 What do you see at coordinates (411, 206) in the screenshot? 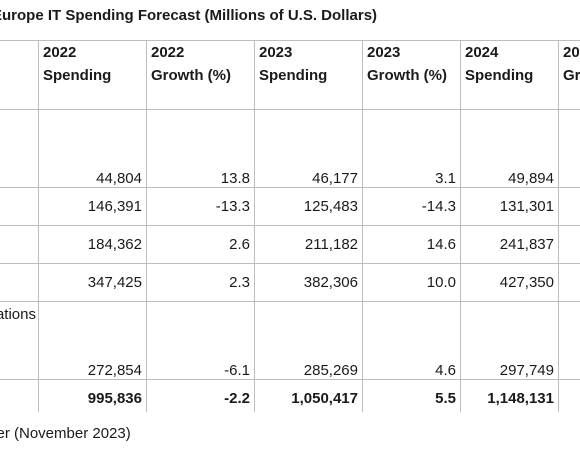
I see `cell: -14.3` at bounding box center [411, 206].